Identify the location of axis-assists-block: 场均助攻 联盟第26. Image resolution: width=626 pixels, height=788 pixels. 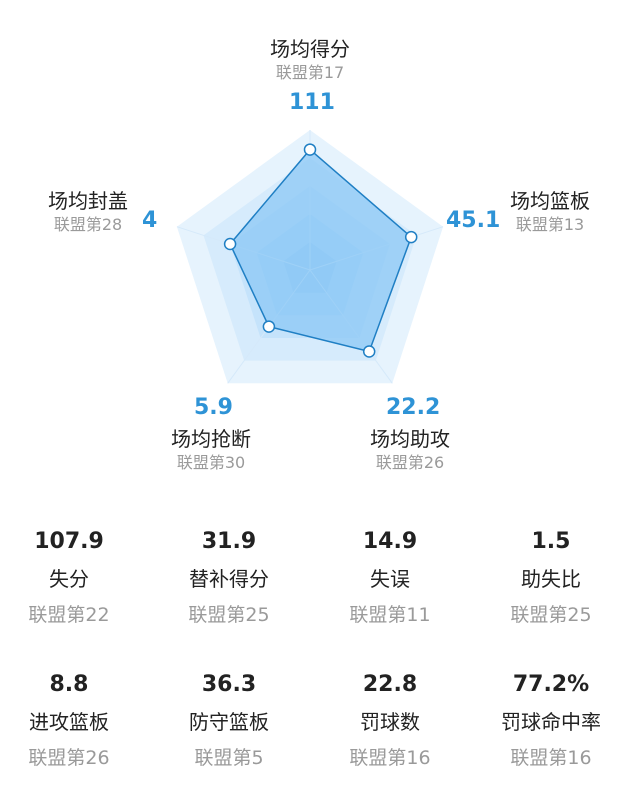
(410, 450).